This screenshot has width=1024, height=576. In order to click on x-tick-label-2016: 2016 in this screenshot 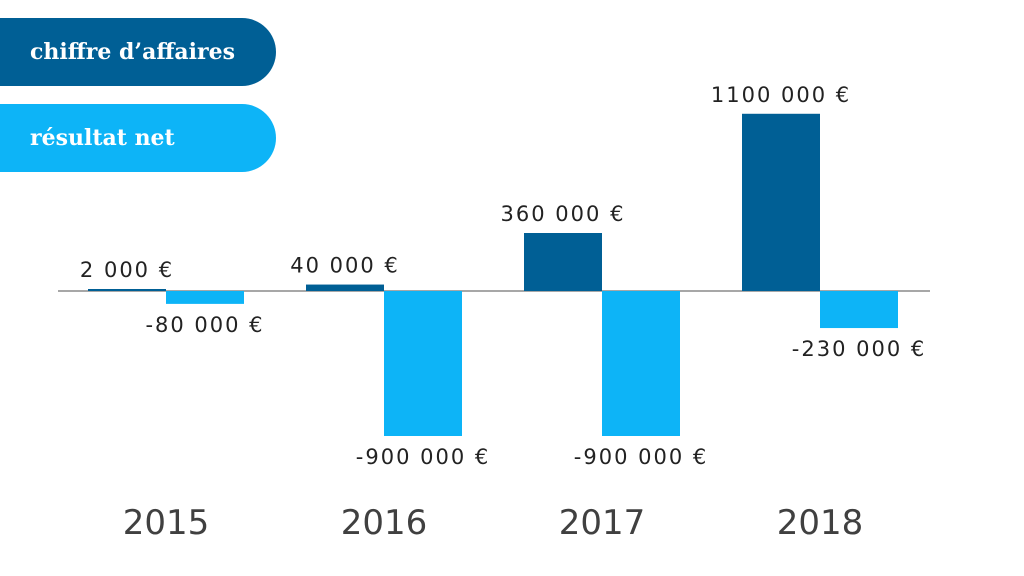, I will do `click(384, 523)`.